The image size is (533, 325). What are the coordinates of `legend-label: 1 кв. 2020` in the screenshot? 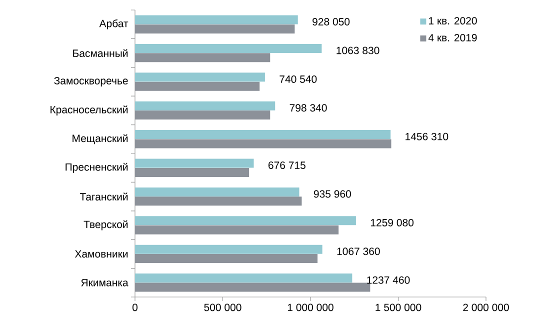 It's located at (452, 21).